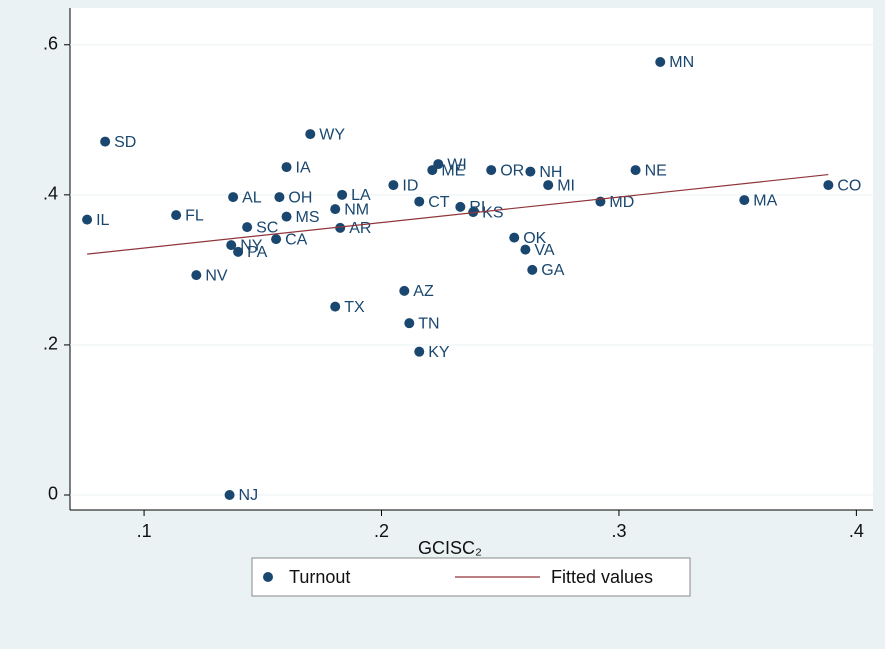 This screenshot has height=649, width=885. Describe the element at coordinates (268, 577) in the screenshot. I see `legend-marker` at that location.